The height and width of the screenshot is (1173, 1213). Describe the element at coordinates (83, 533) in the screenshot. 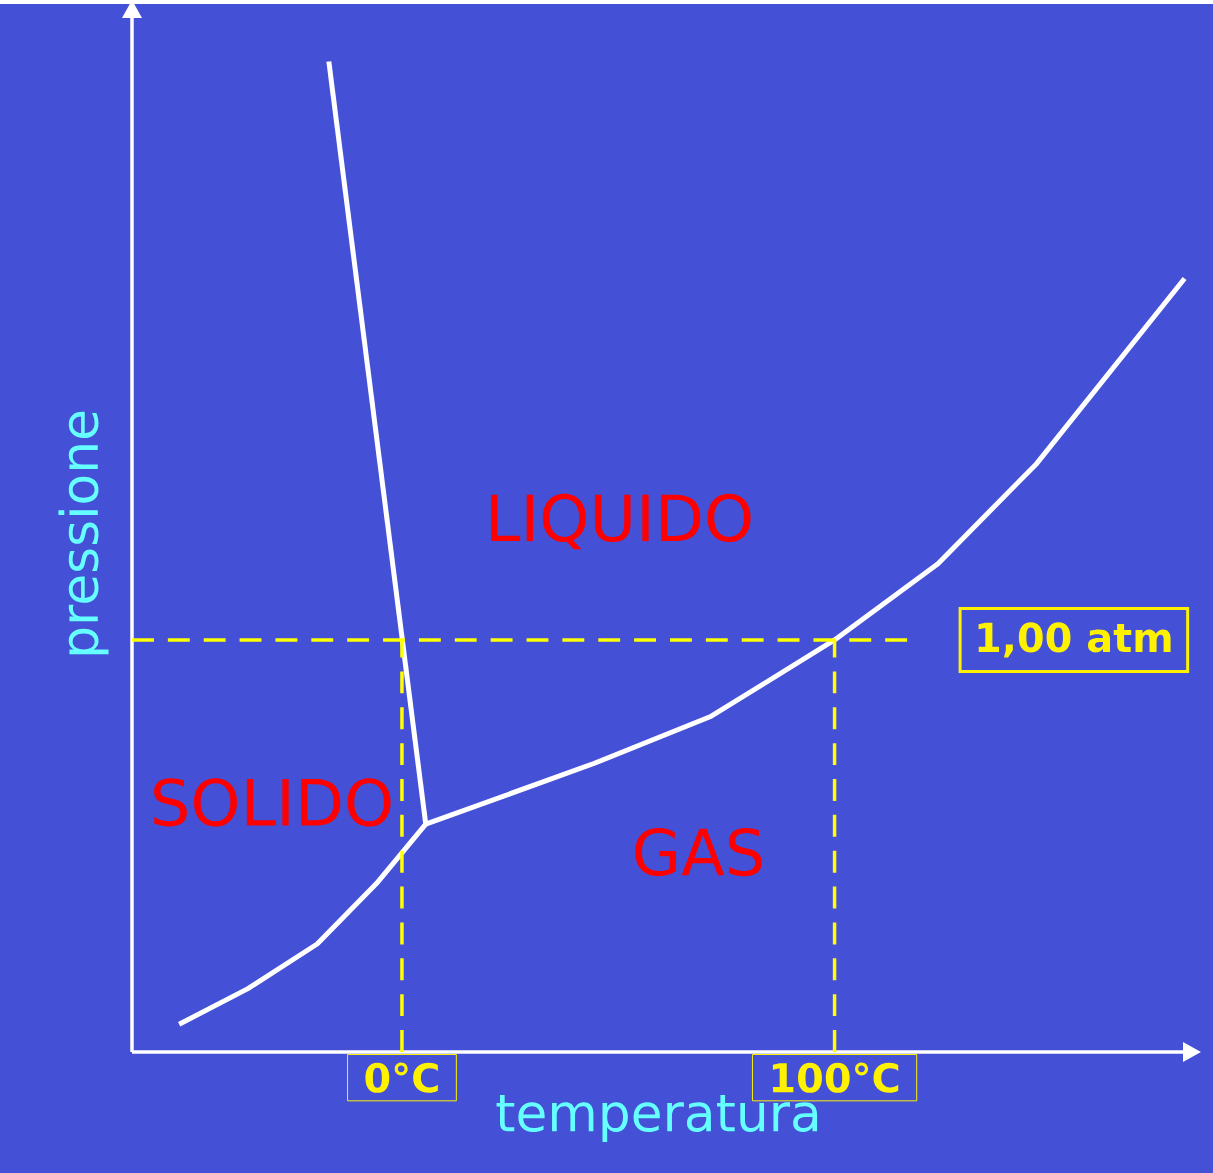

I see `y-axis-title: pressione` at that location.